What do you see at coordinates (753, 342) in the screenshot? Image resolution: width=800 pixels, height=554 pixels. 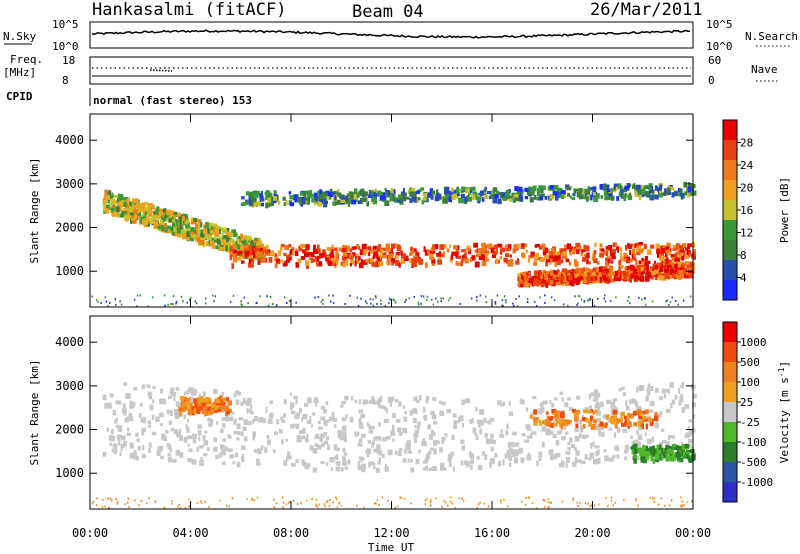 I see `colorbar-tick-label: 1000` at bounding box center [753, 342].